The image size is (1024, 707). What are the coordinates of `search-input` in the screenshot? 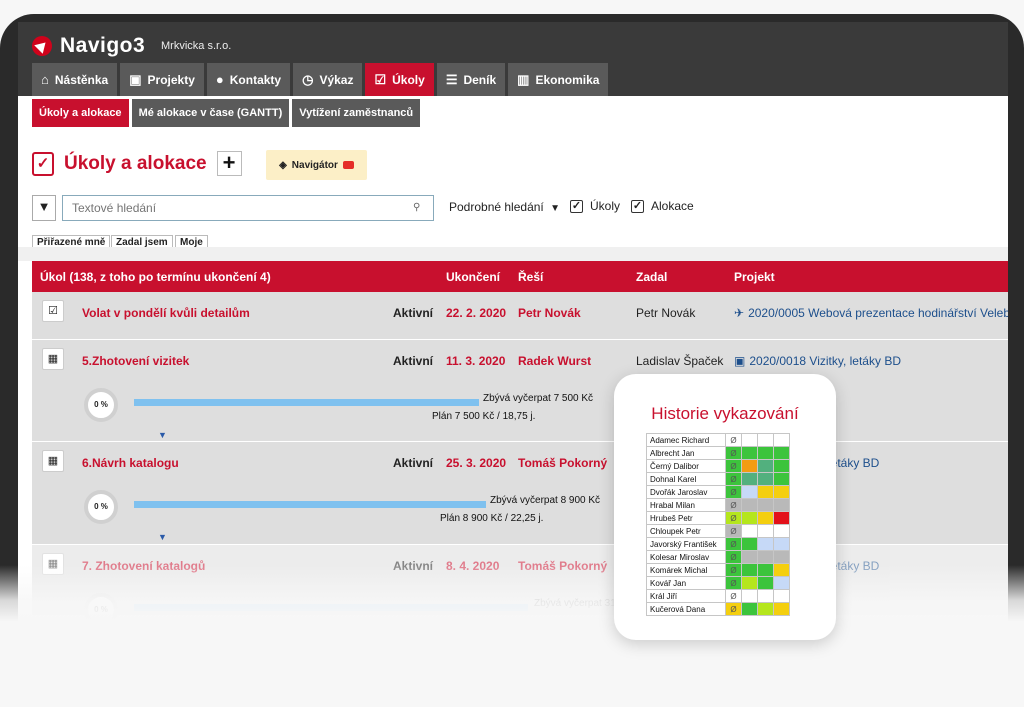 It's located at (248, 208).